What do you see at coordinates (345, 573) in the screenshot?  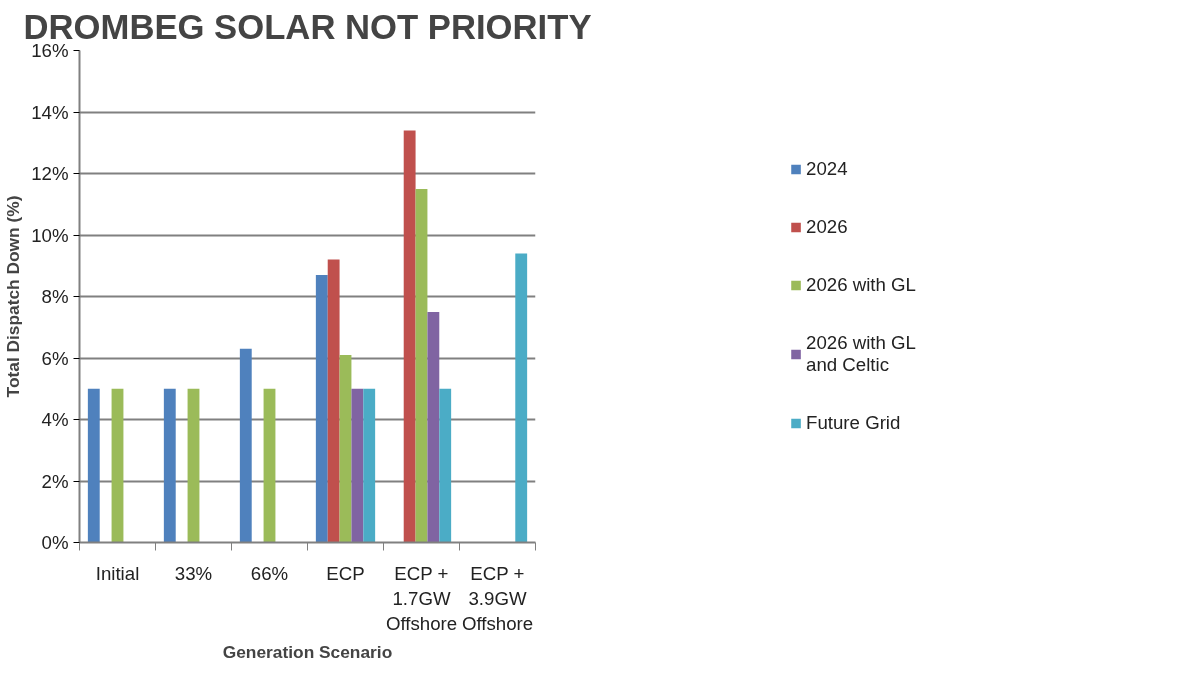 I see `x-tick-label: ECP` at bounding box center [345, 573].